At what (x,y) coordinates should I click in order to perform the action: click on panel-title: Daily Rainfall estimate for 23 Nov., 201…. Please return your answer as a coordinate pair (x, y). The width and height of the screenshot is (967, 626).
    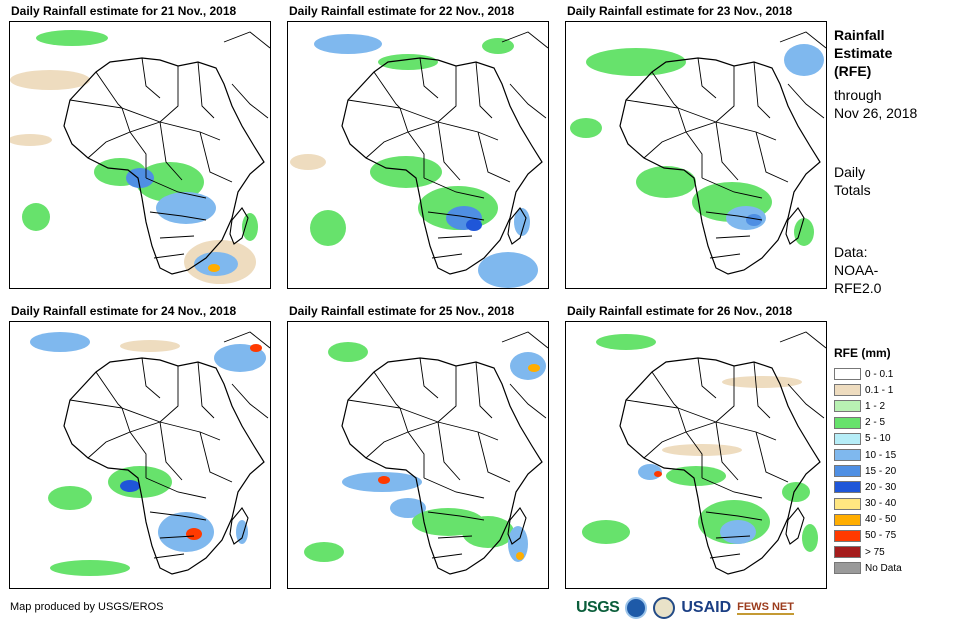
    Looking at the image, I should click on (680, 11).